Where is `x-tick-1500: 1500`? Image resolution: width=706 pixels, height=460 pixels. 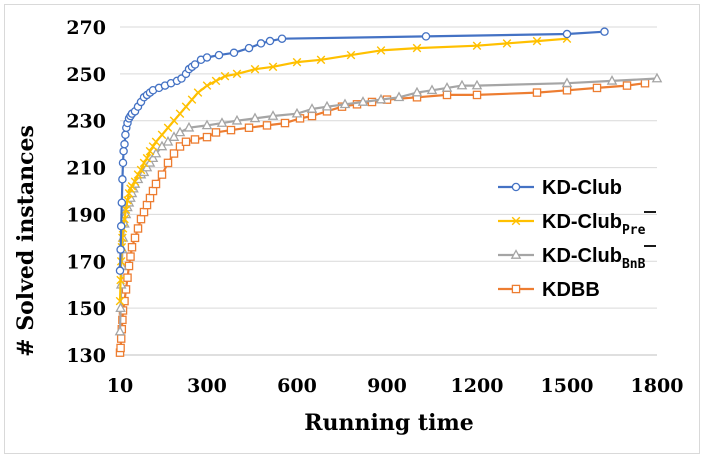
x-tick-1500: 1500 is located at coordinates (567, 386).